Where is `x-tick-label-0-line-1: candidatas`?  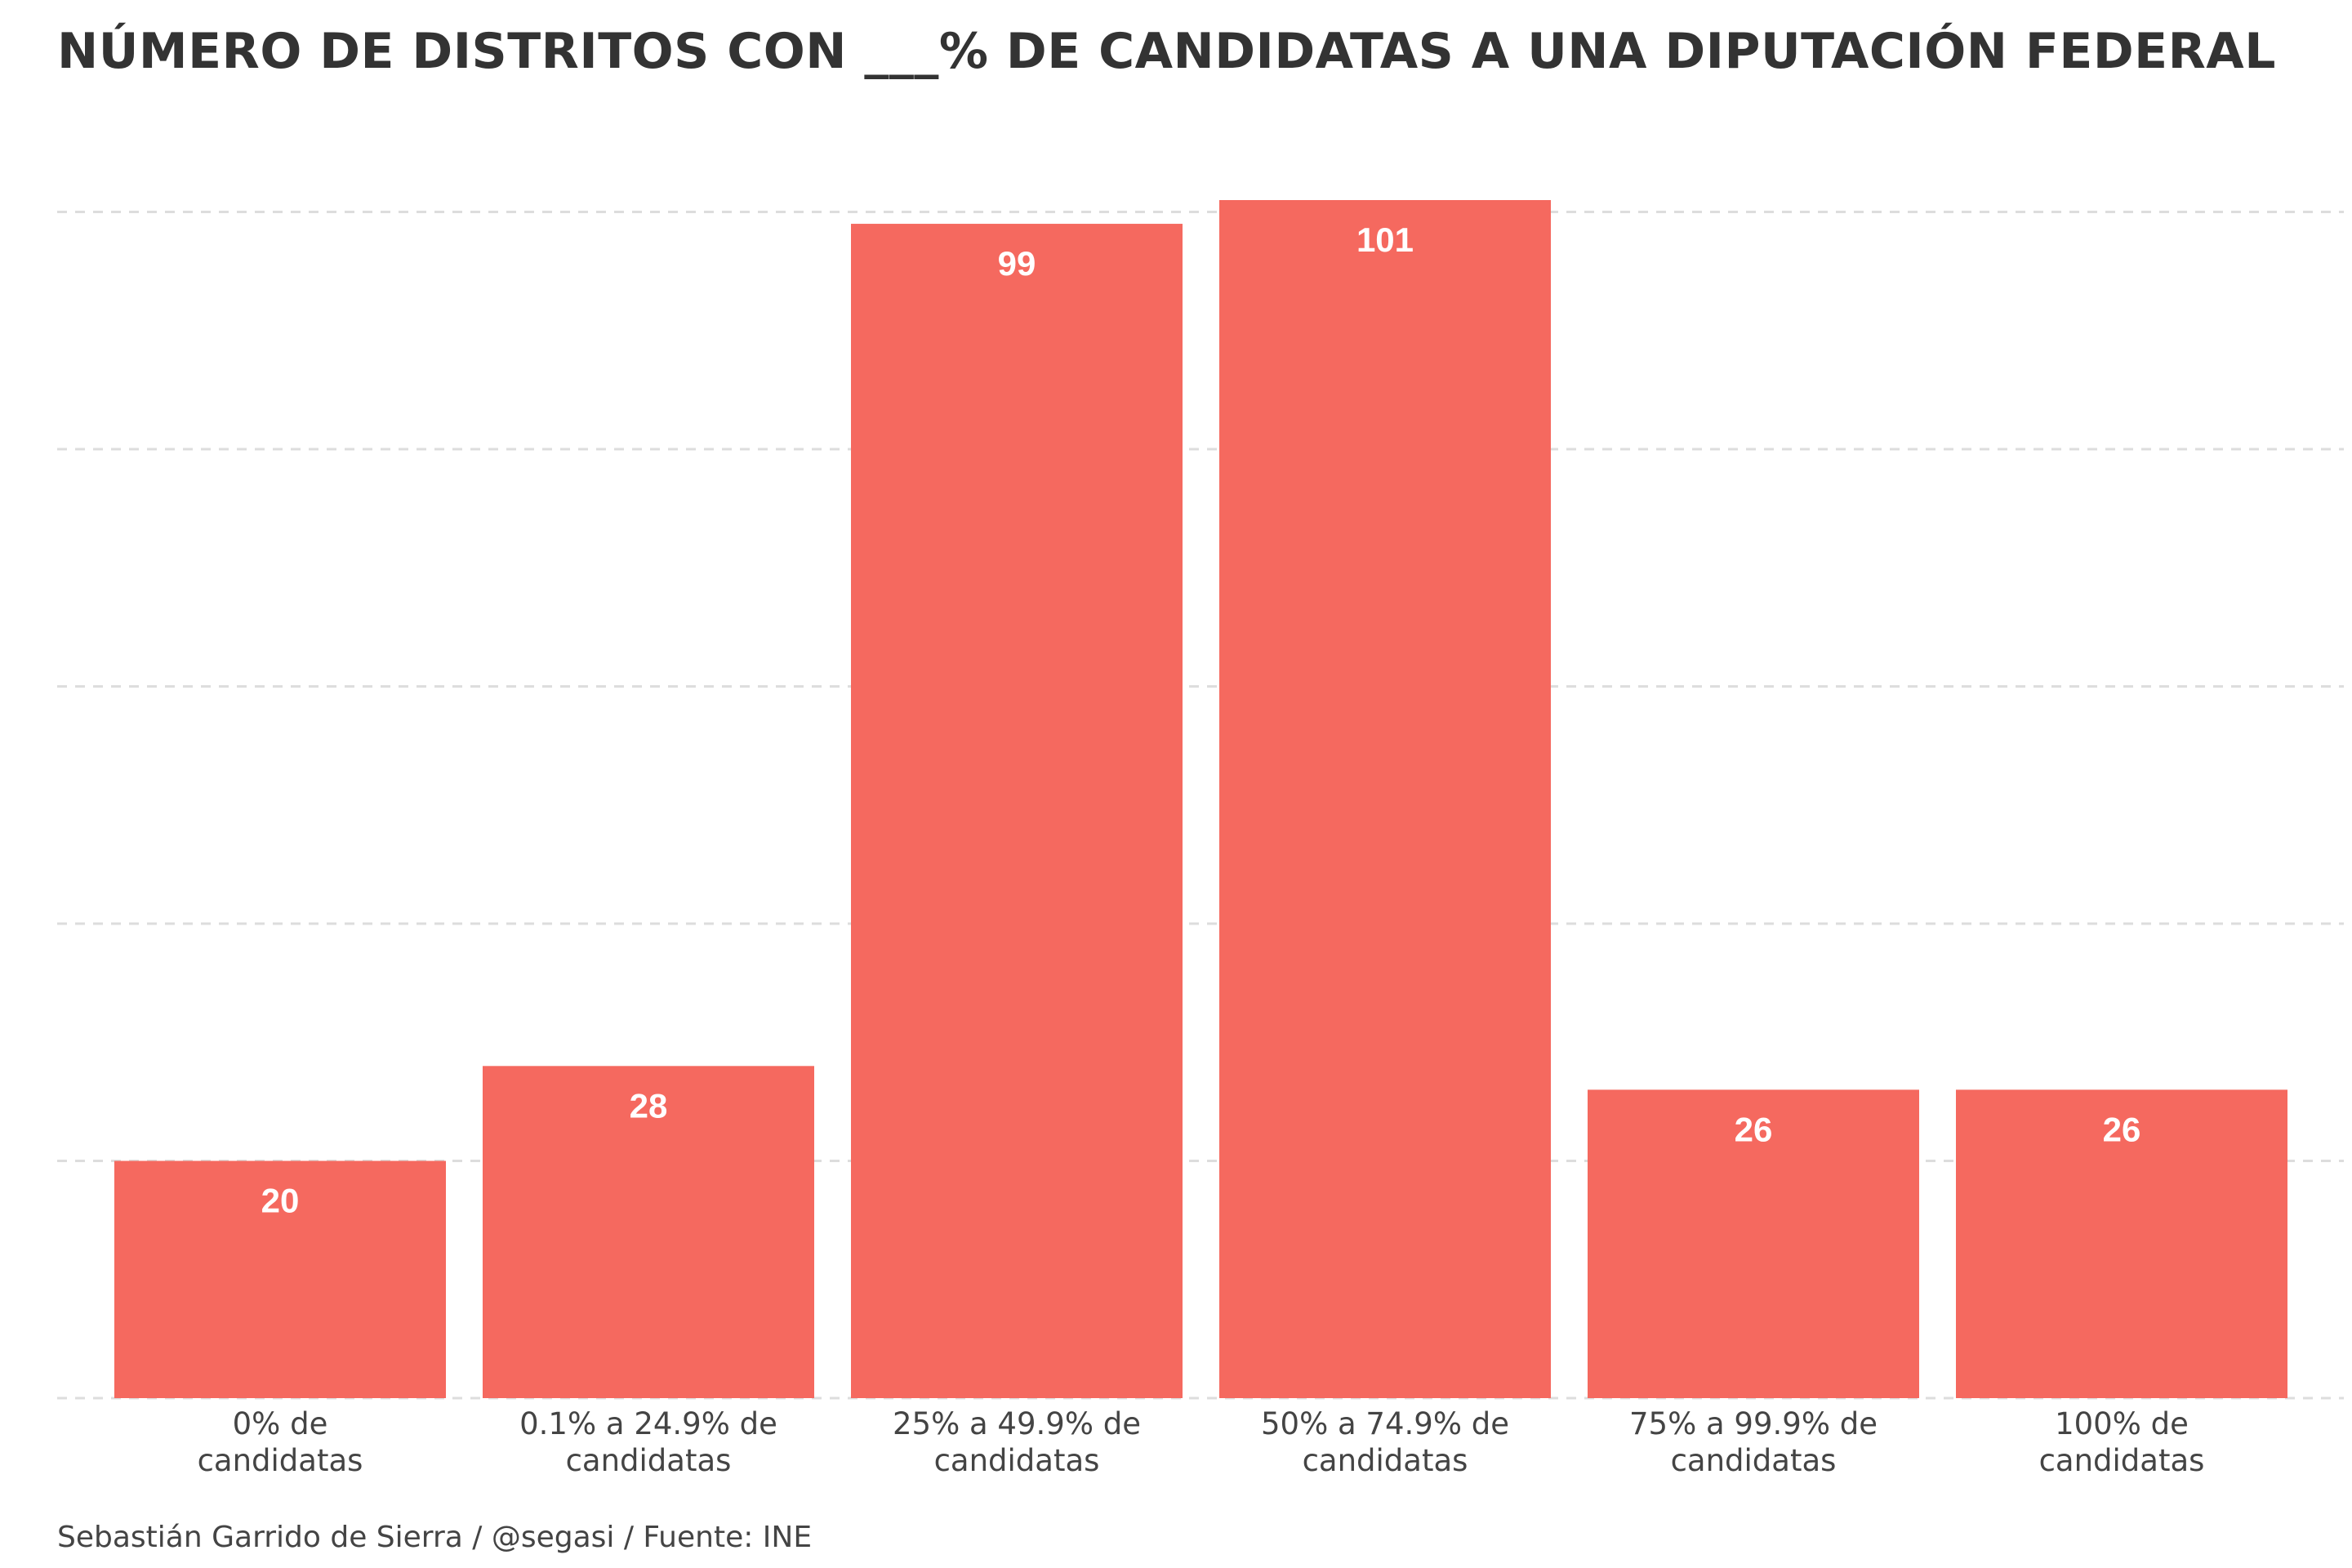 x-tick-label-0-line-1: candidatas is located at coordinates (280, 1460).